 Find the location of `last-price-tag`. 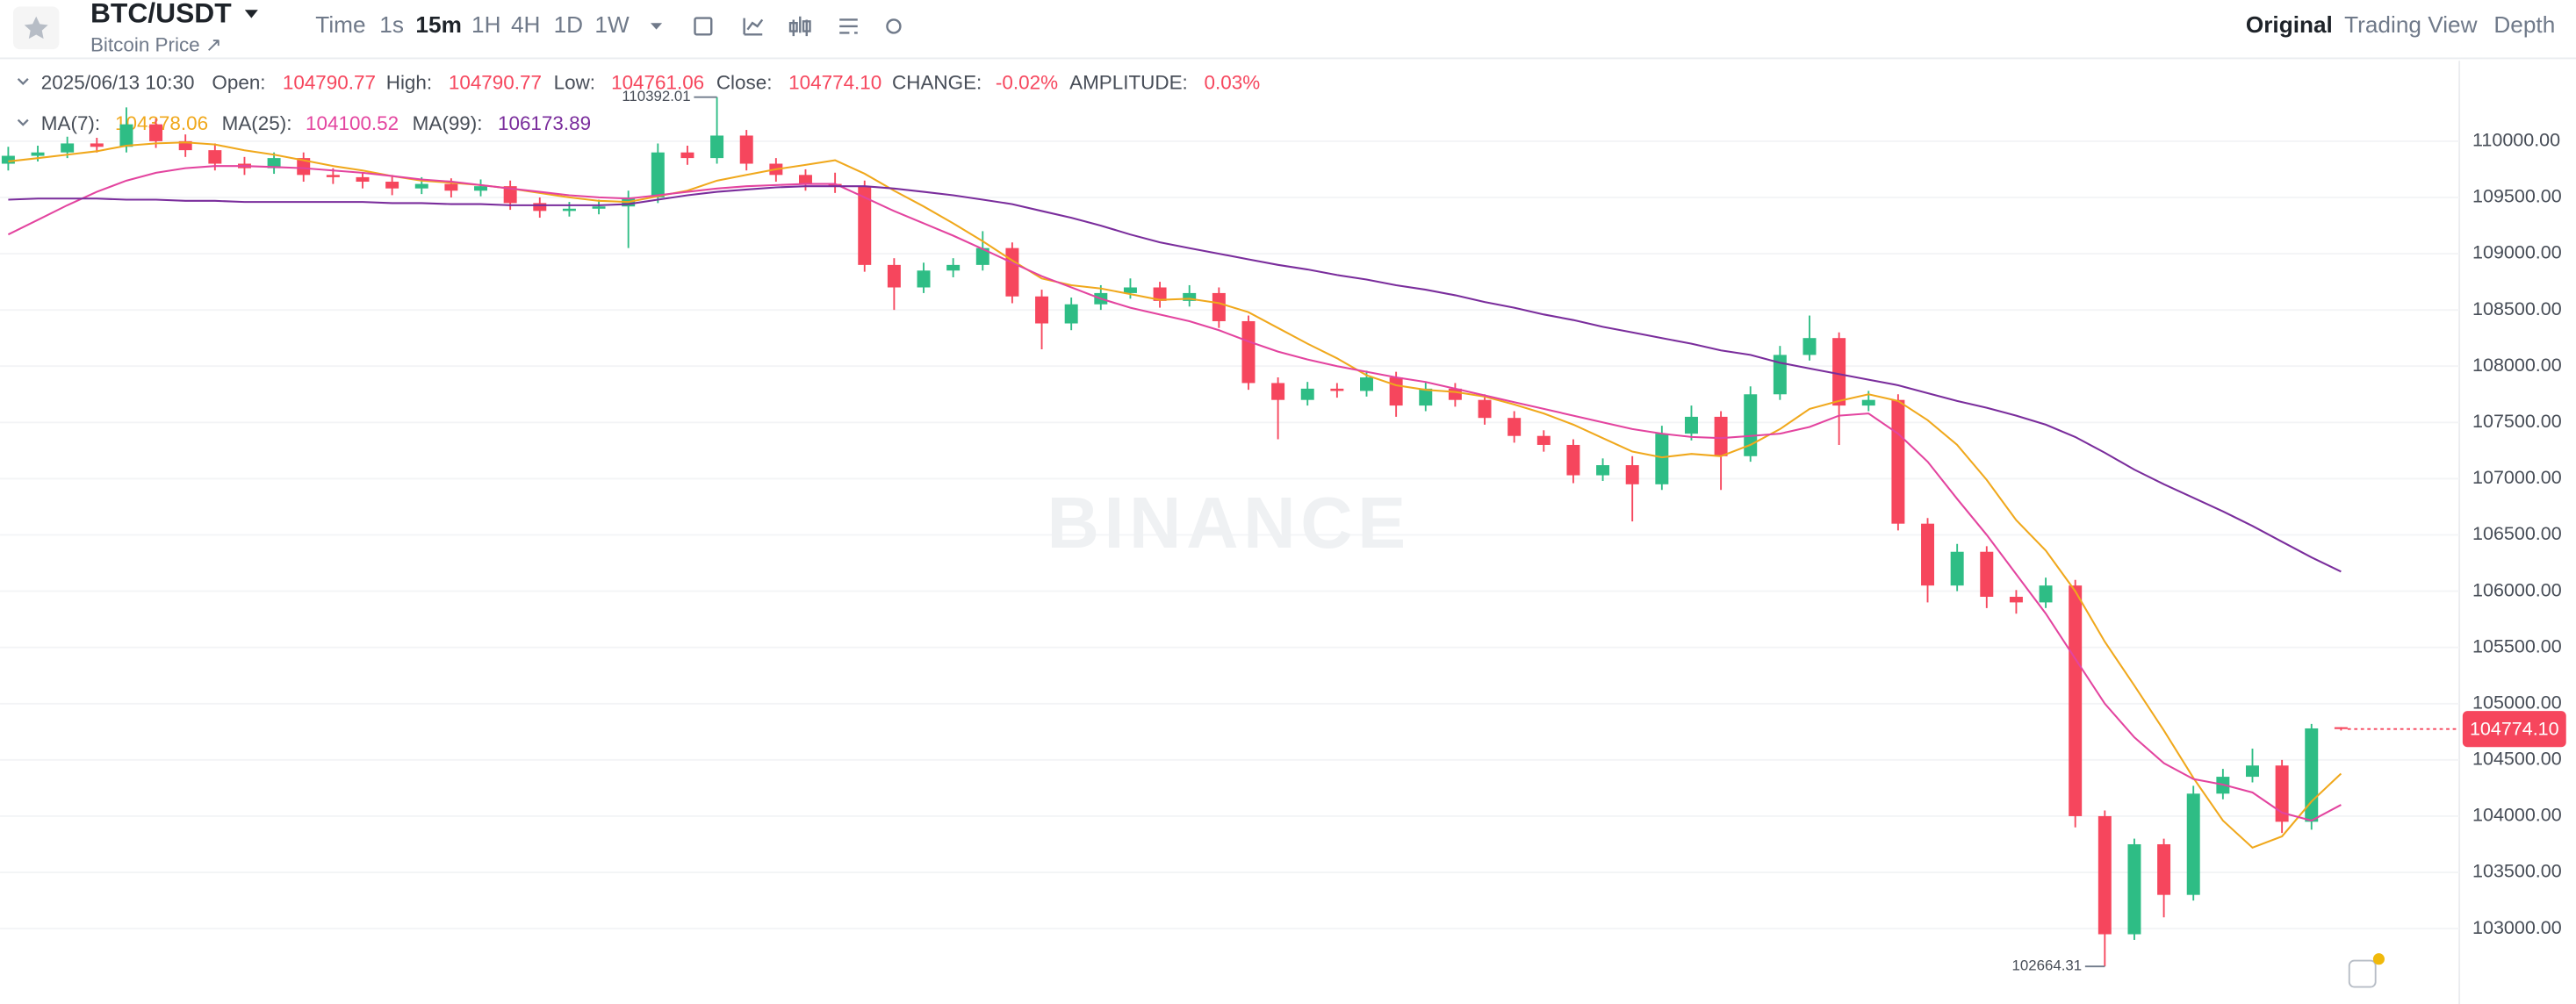

last-price-tag is located at coordinates (2514, 729).